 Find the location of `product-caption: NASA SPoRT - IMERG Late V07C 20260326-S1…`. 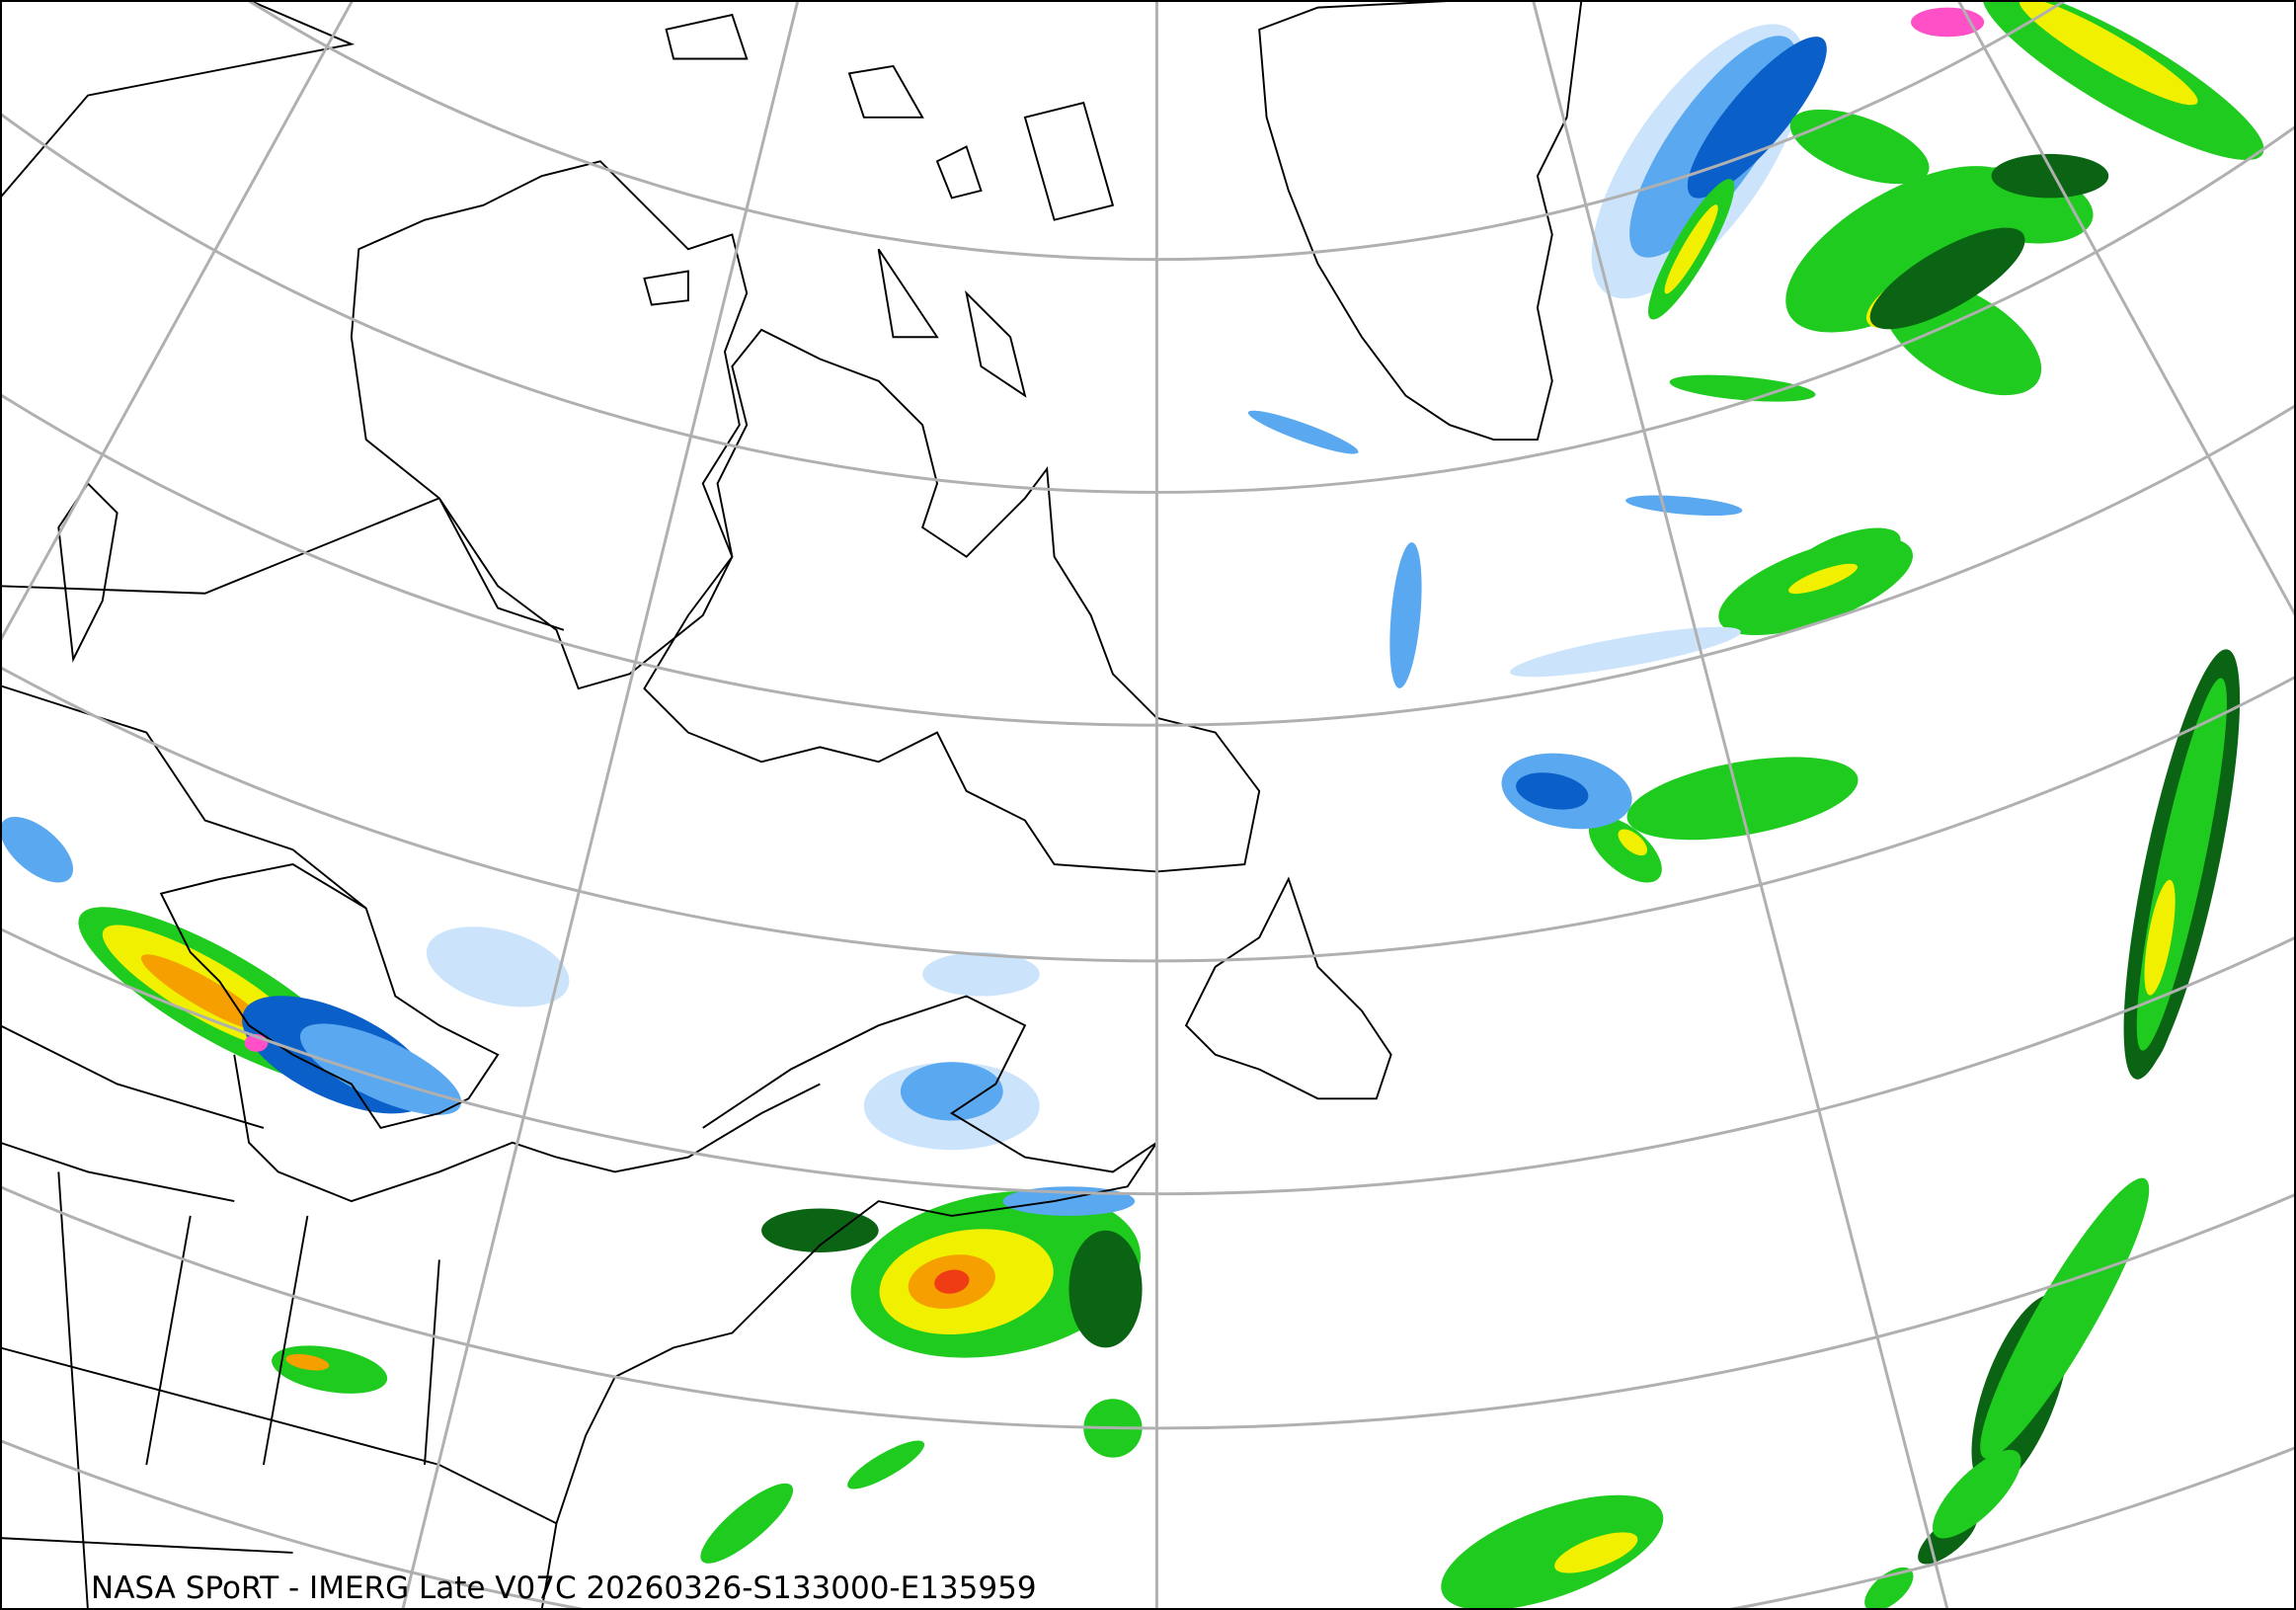

product-caption: NASA SPoRT - IMERG Late V07C 20260326-S1… is located at coordinates (564, 1588).